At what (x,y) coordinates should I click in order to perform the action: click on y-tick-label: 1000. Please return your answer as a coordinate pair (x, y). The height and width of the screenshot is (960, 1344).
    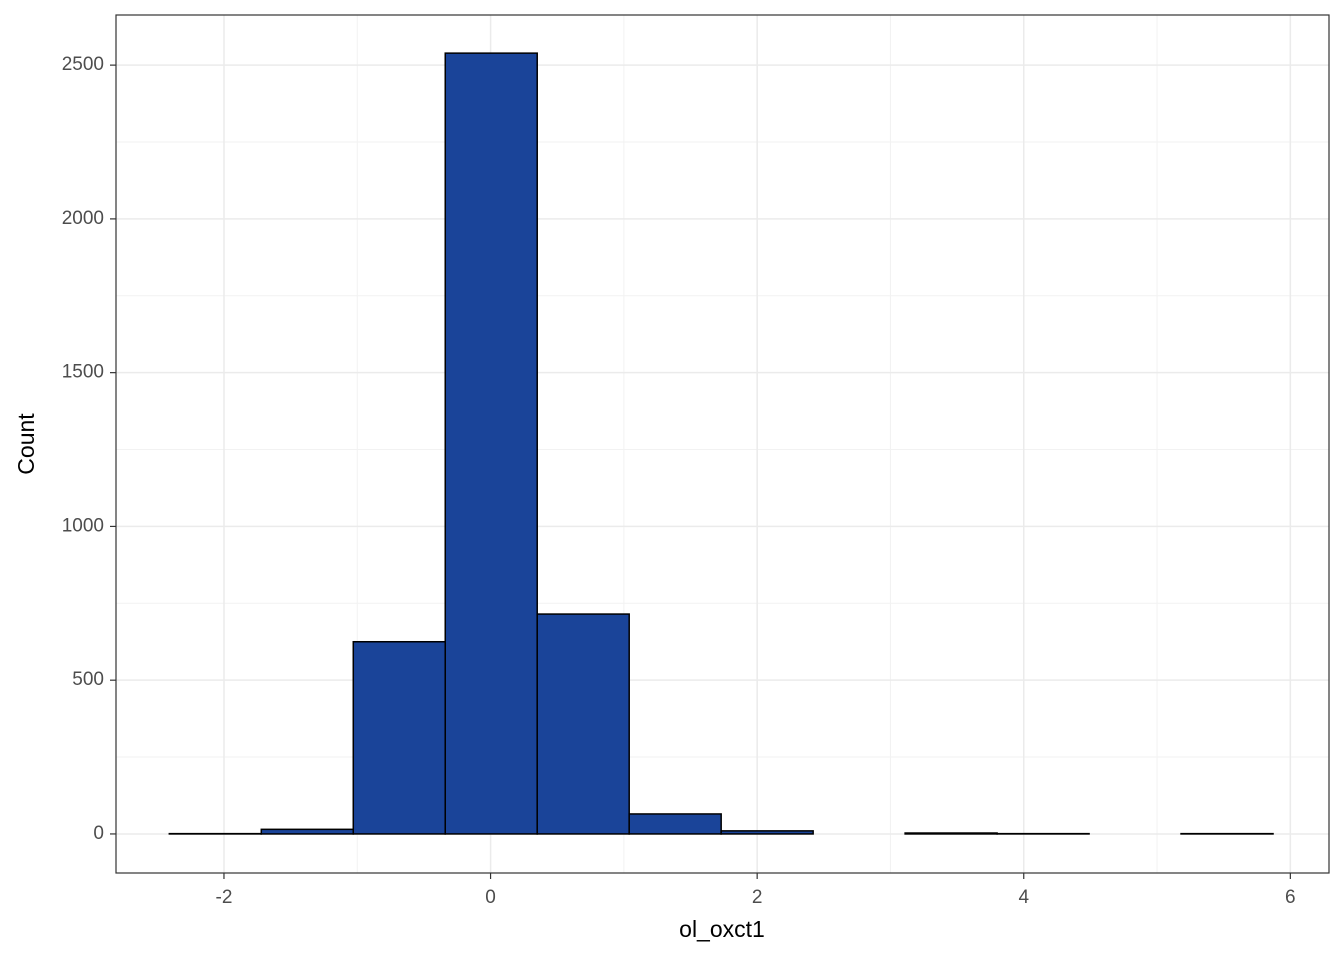
    Looking at the image, I should click on (83, 525).